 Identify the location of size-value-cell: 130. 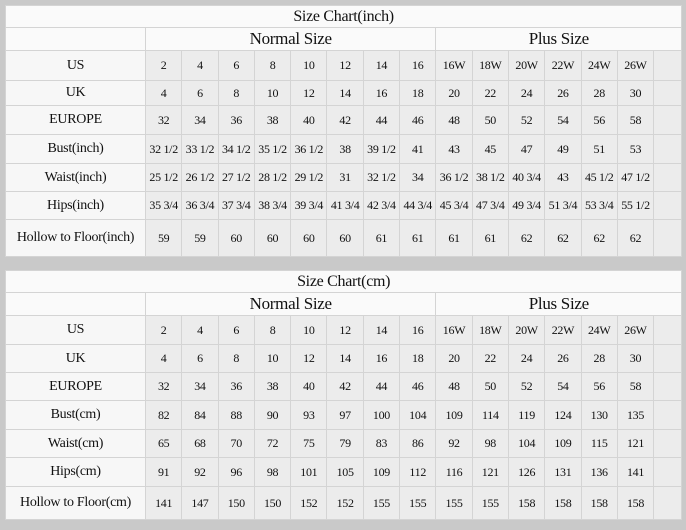
(599, 415).